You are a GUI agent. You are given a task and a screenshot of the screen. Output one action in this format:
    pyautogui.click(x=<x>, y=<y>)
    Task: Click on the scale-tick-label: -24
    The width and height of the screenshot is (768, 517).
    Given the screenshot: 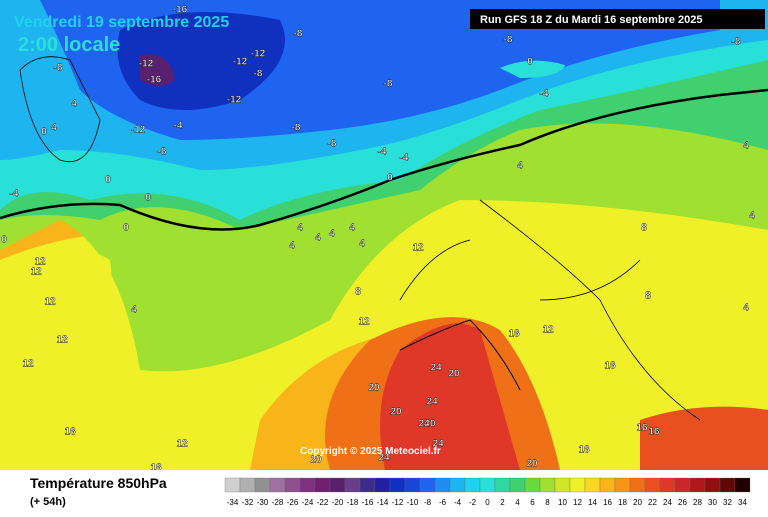 What is the action you would take?
    pyautogui.click(x=308, y=502)
    